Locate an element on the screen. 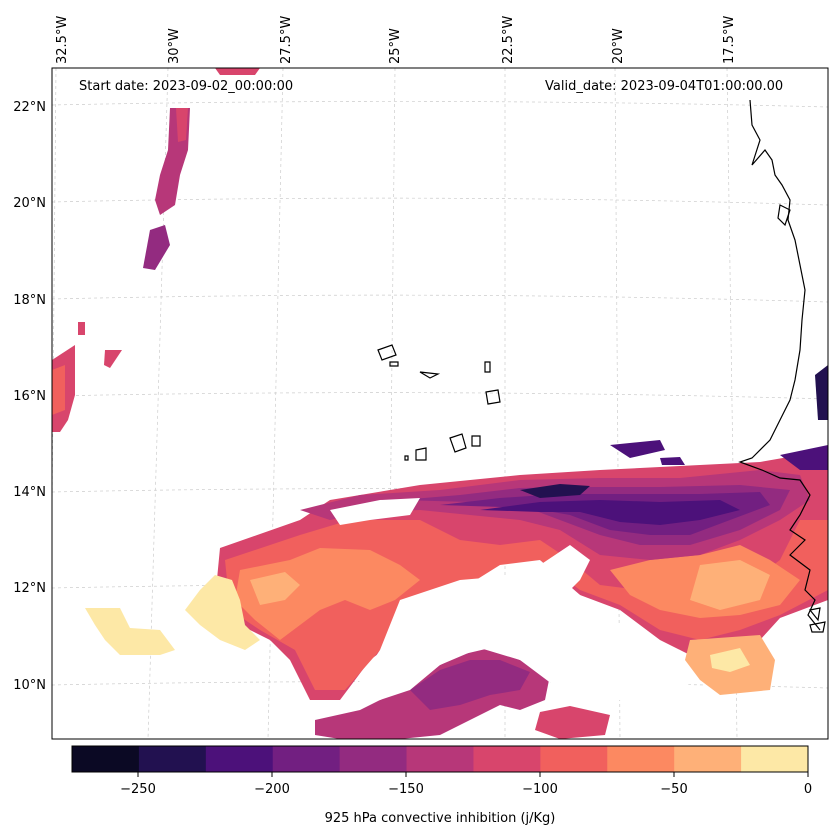  colorbar-frame is located at coordinates (440, 759).